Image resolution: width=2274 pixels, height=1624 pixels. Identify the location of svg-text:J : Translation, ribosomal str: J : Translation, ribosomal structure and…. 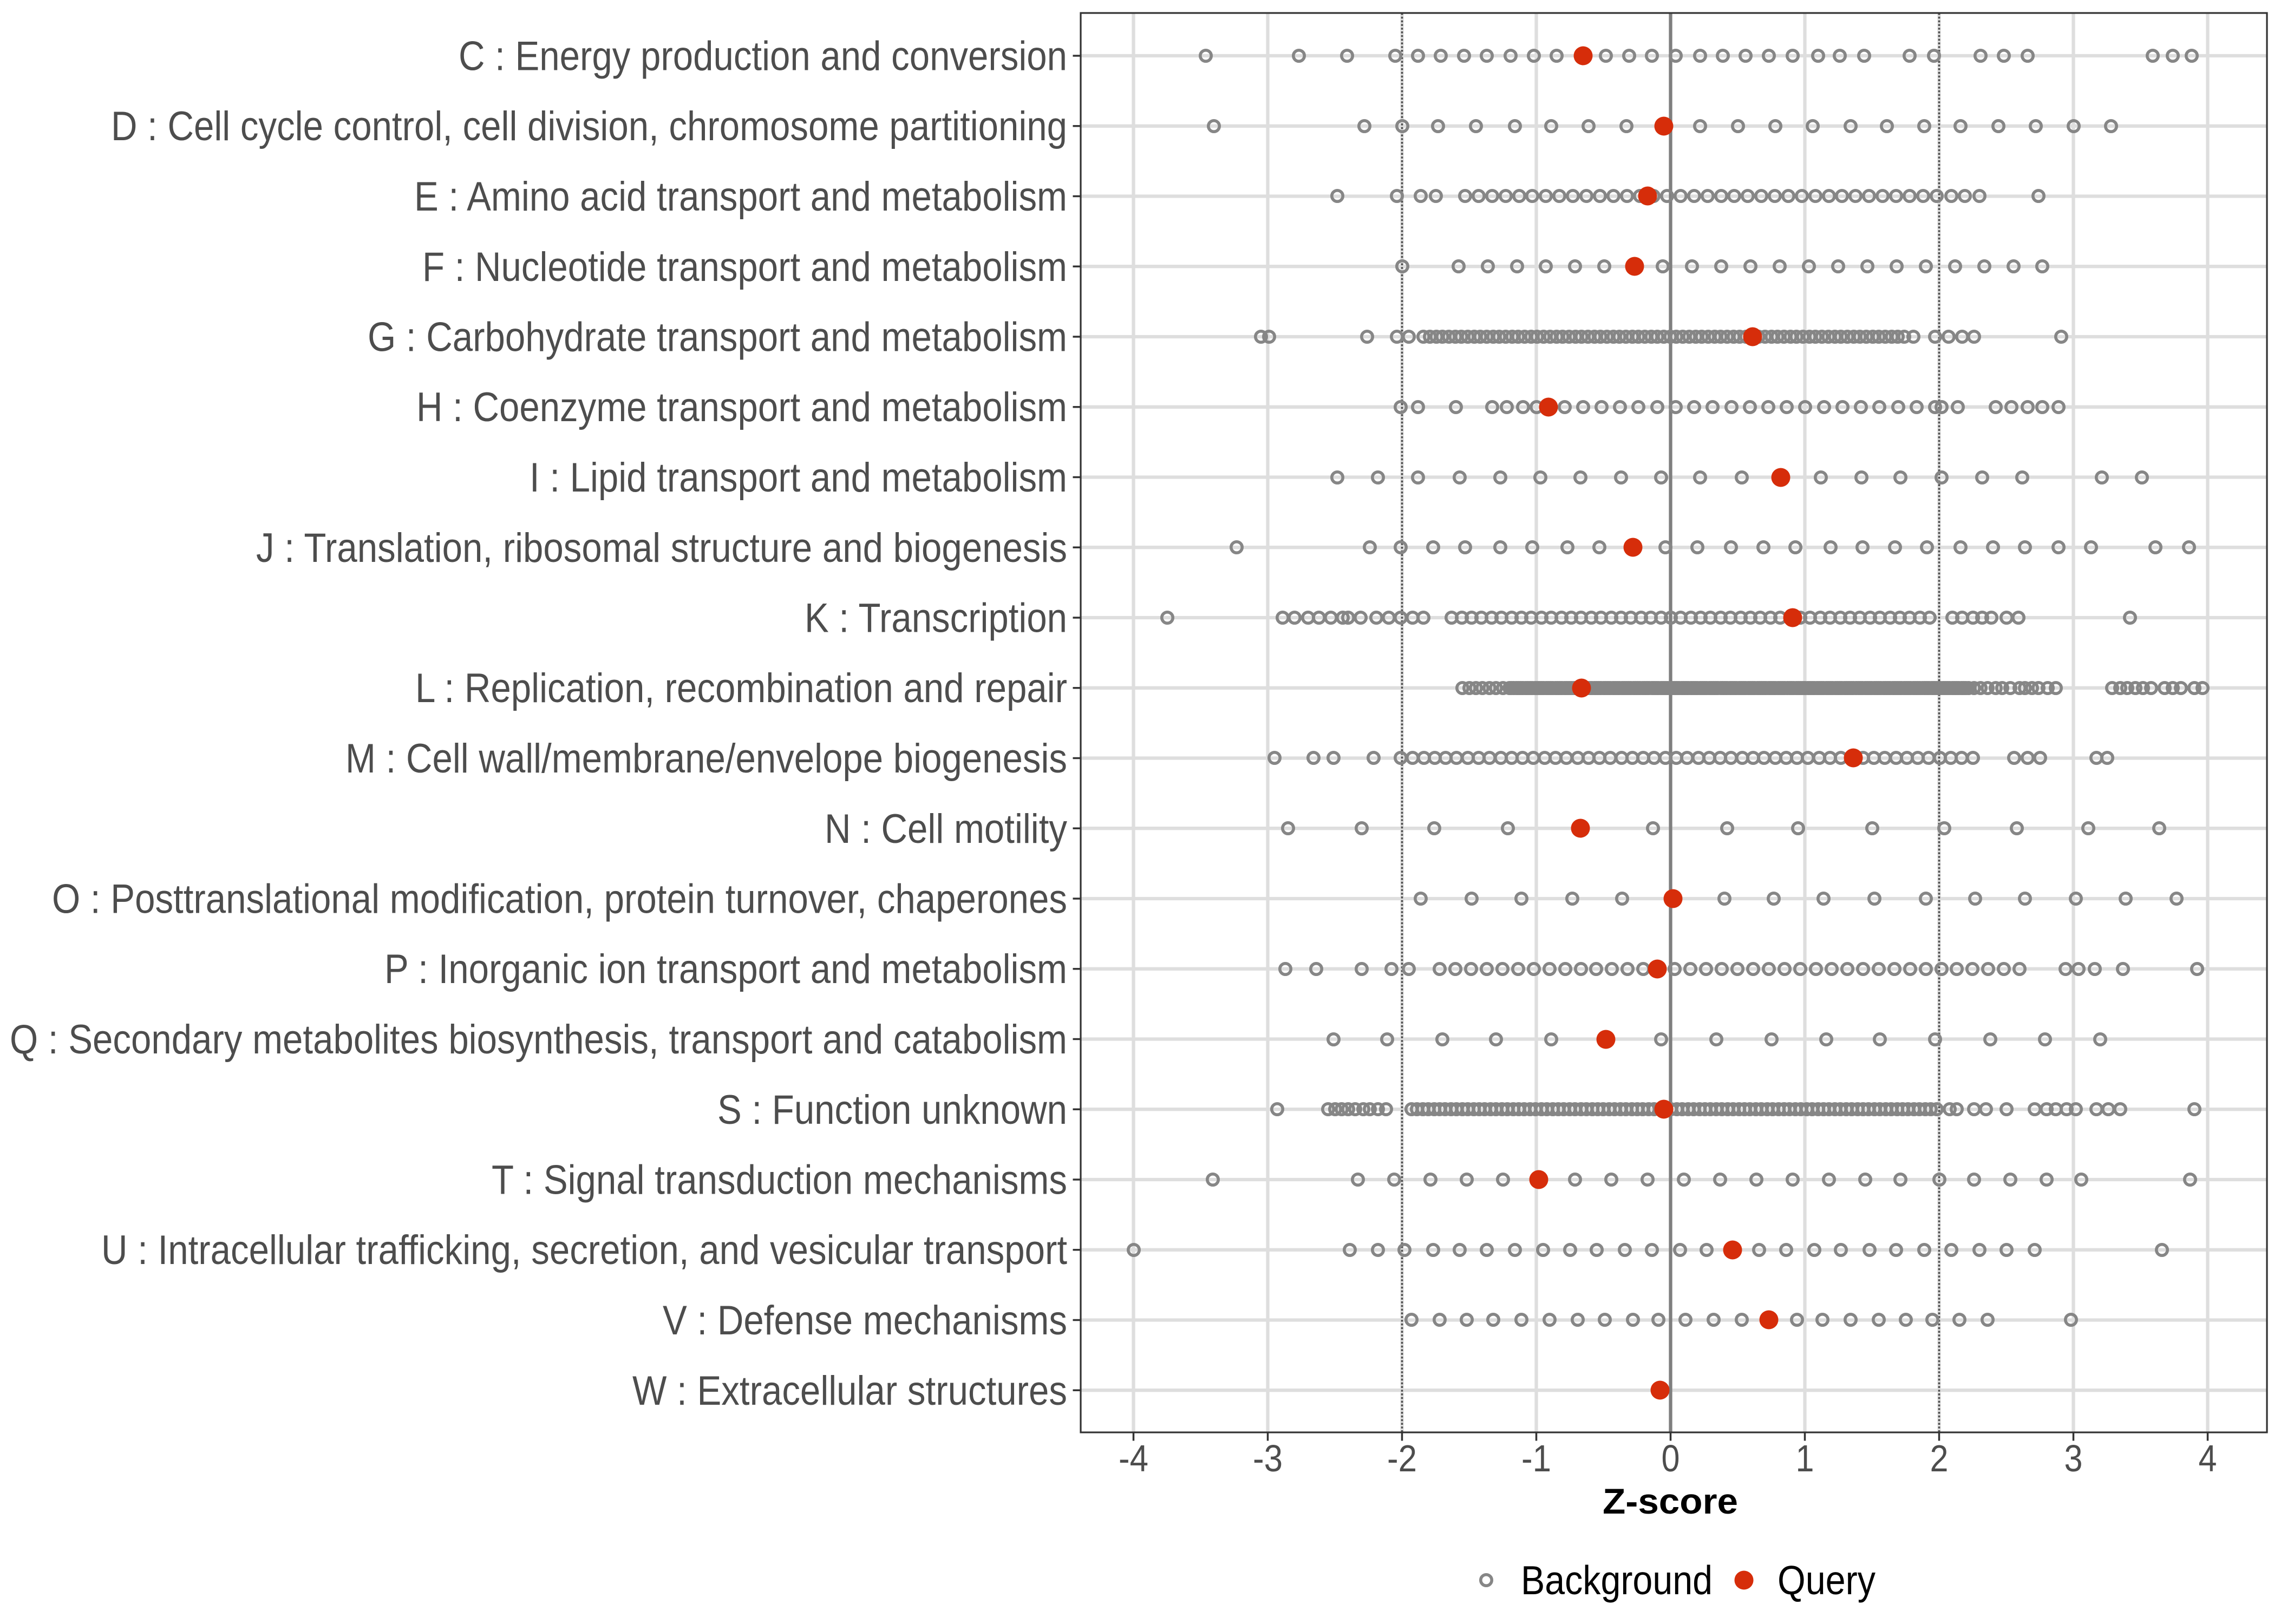
(661, 548).